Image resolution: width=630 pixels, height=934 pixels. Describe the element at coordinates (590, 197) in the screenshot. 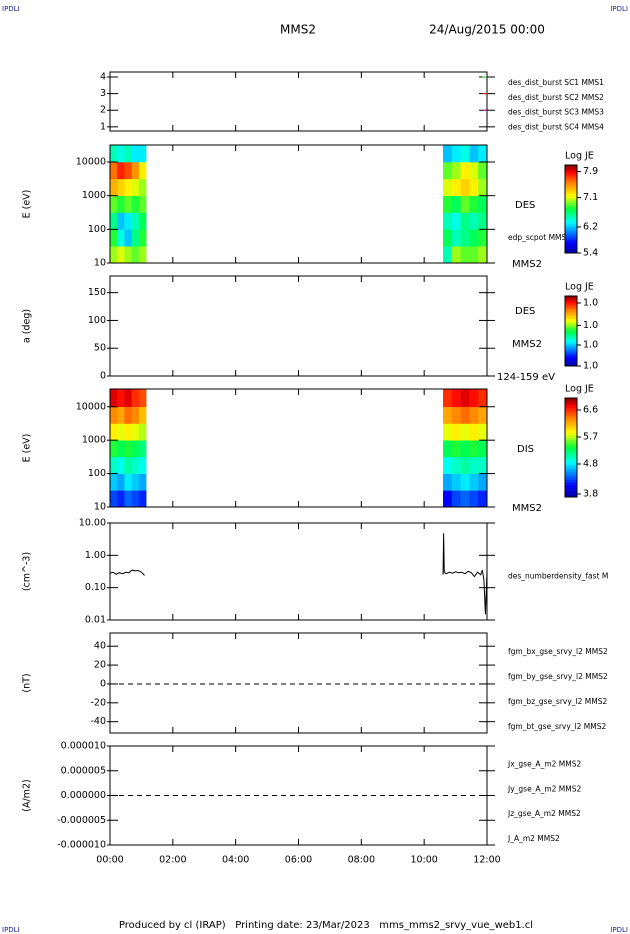

I see `colorbar-tick-label: 7.1` at that location.